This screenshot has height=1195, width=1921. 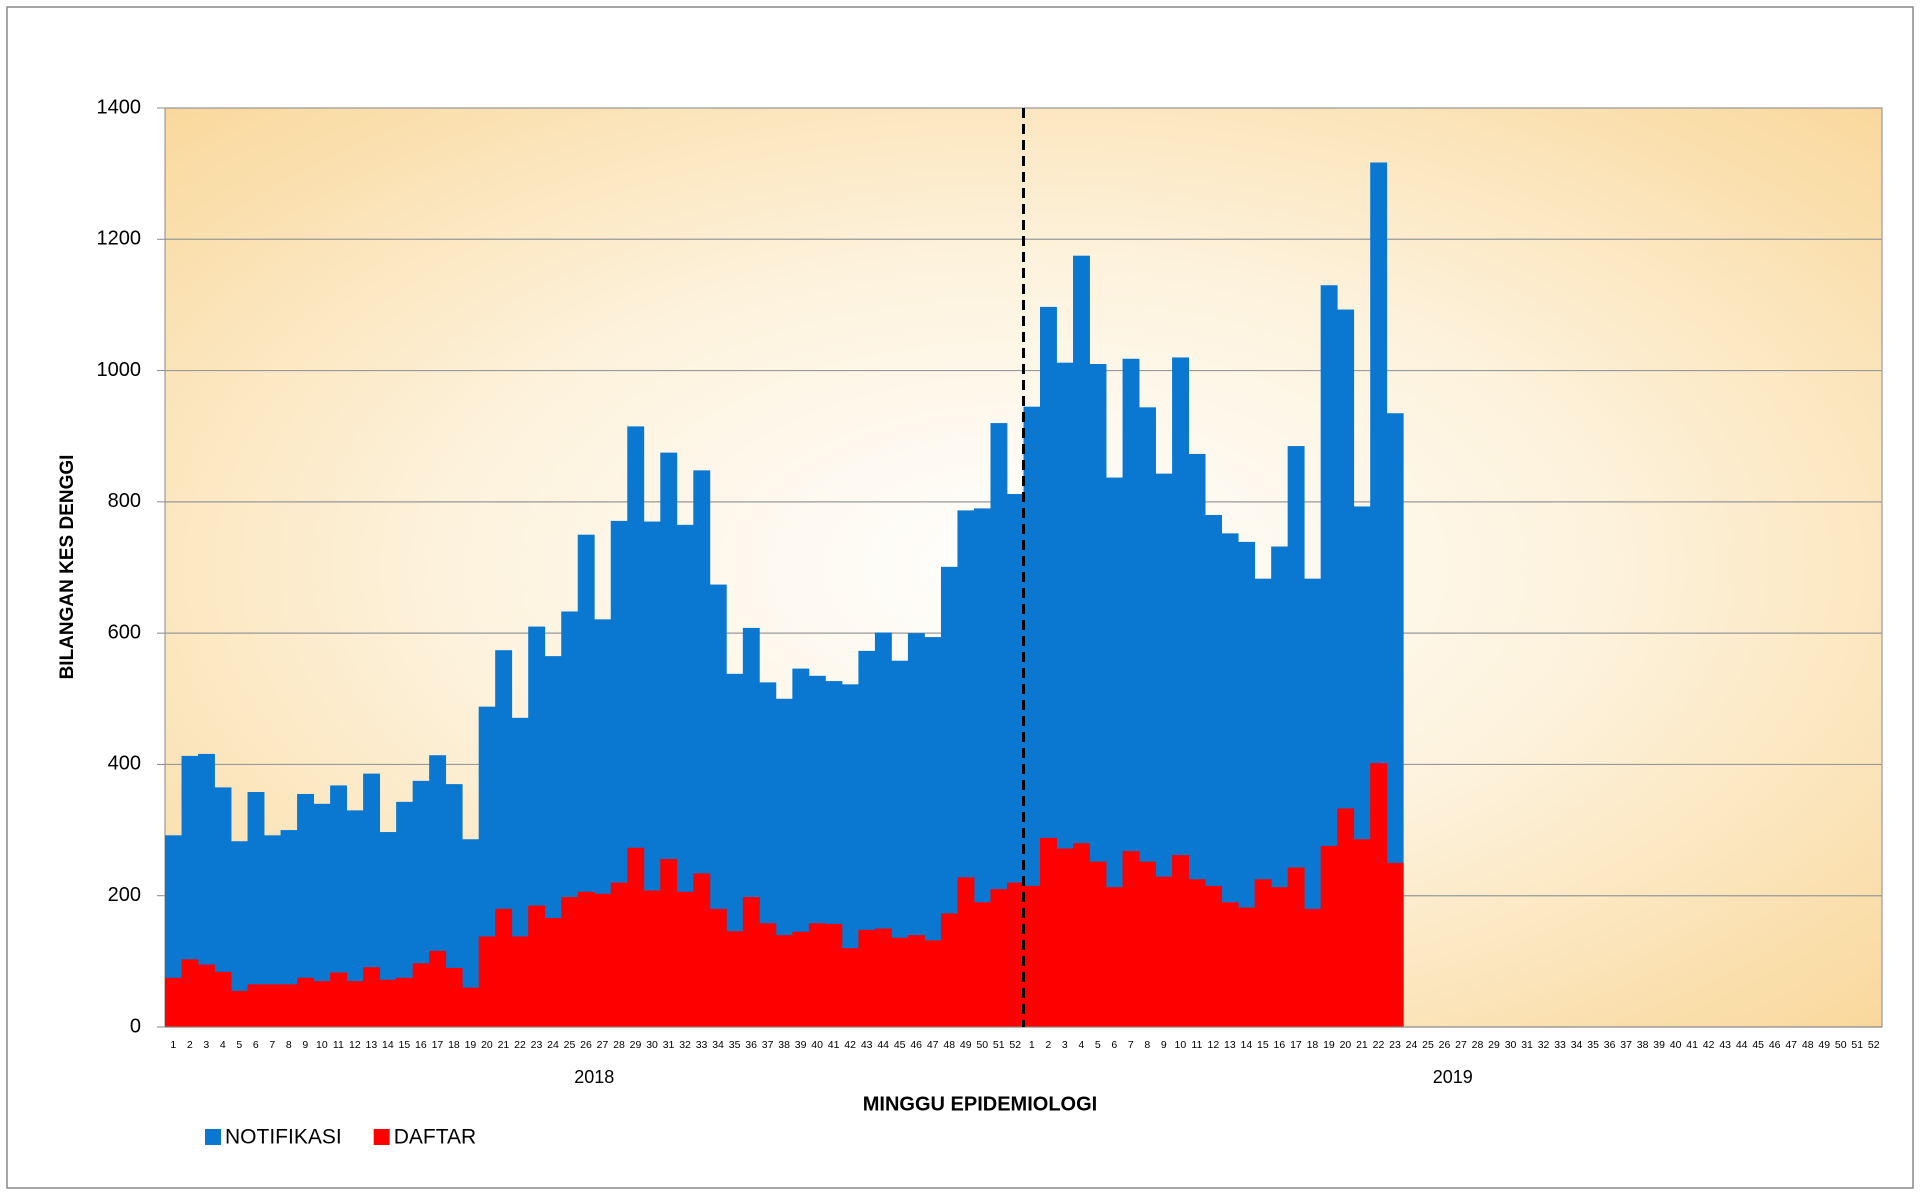 What do you see at coordinates (487, 1045) in the screenshot?
I see `x-tick-label: 20` at bounding box center [487, 1045].